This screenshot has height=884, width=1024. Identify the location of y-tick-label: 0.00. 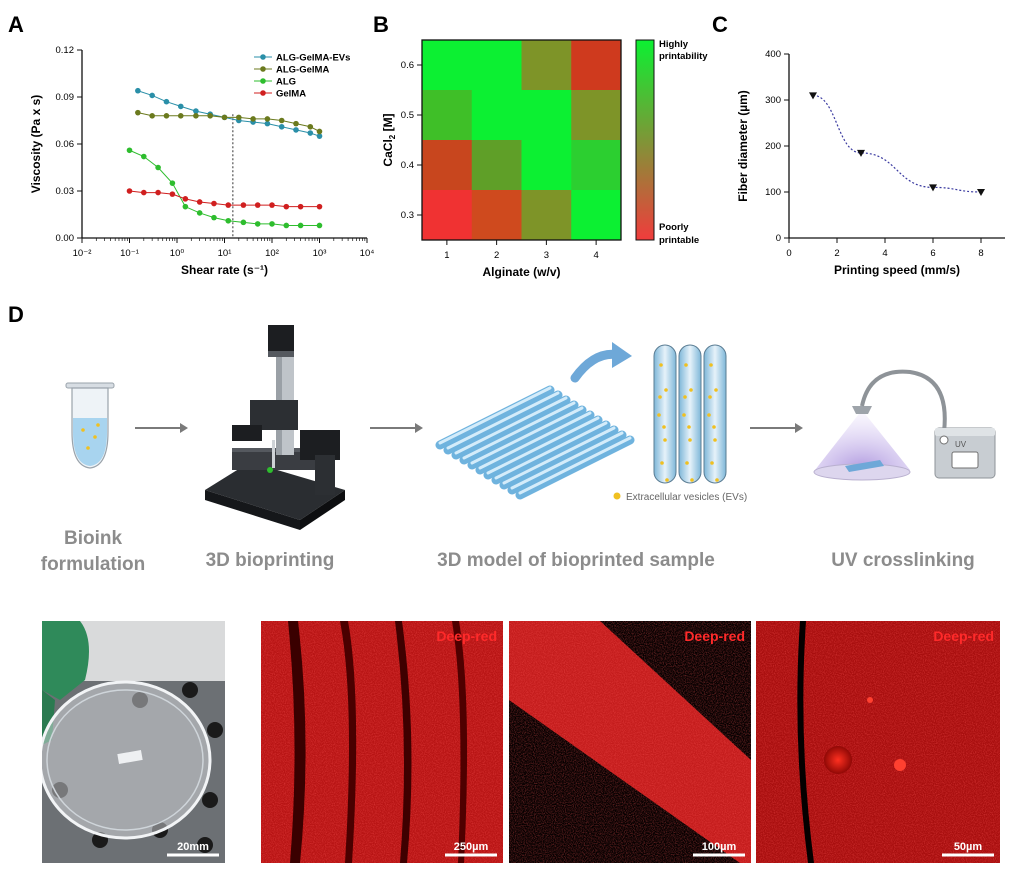
(65, 238).